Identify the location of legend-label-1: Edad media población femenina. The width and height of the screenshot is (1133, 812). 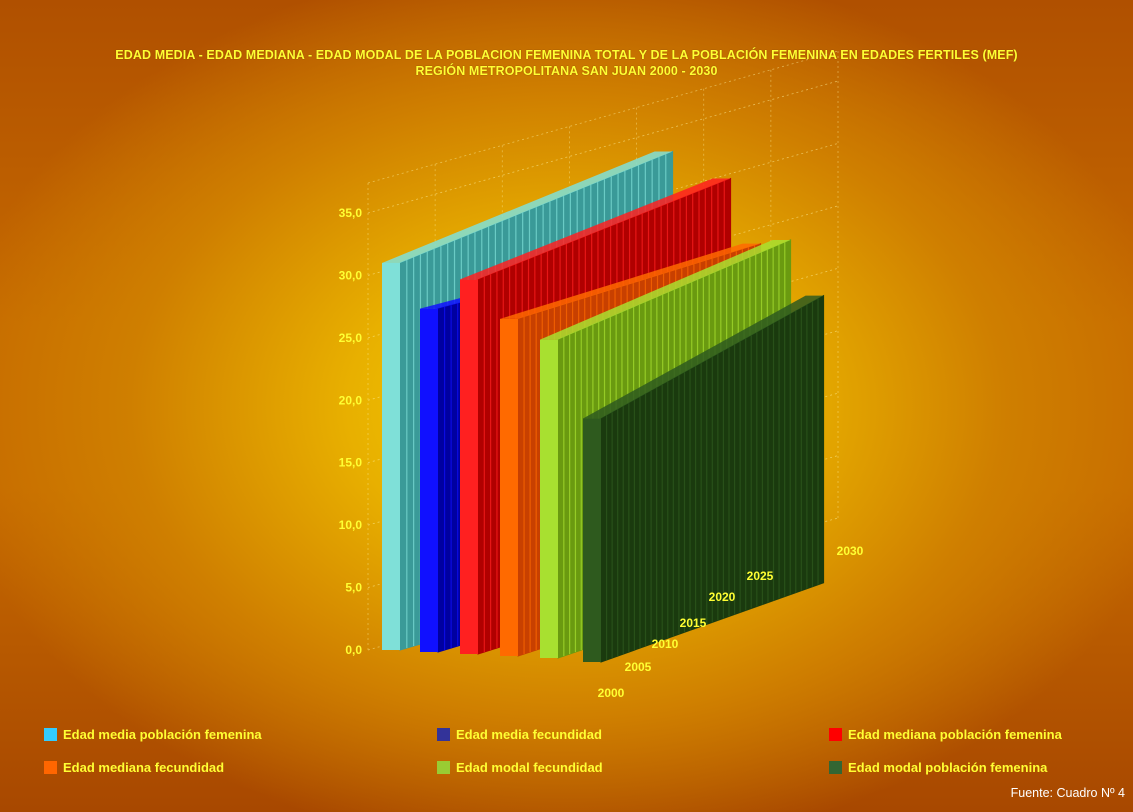
(162, 734).